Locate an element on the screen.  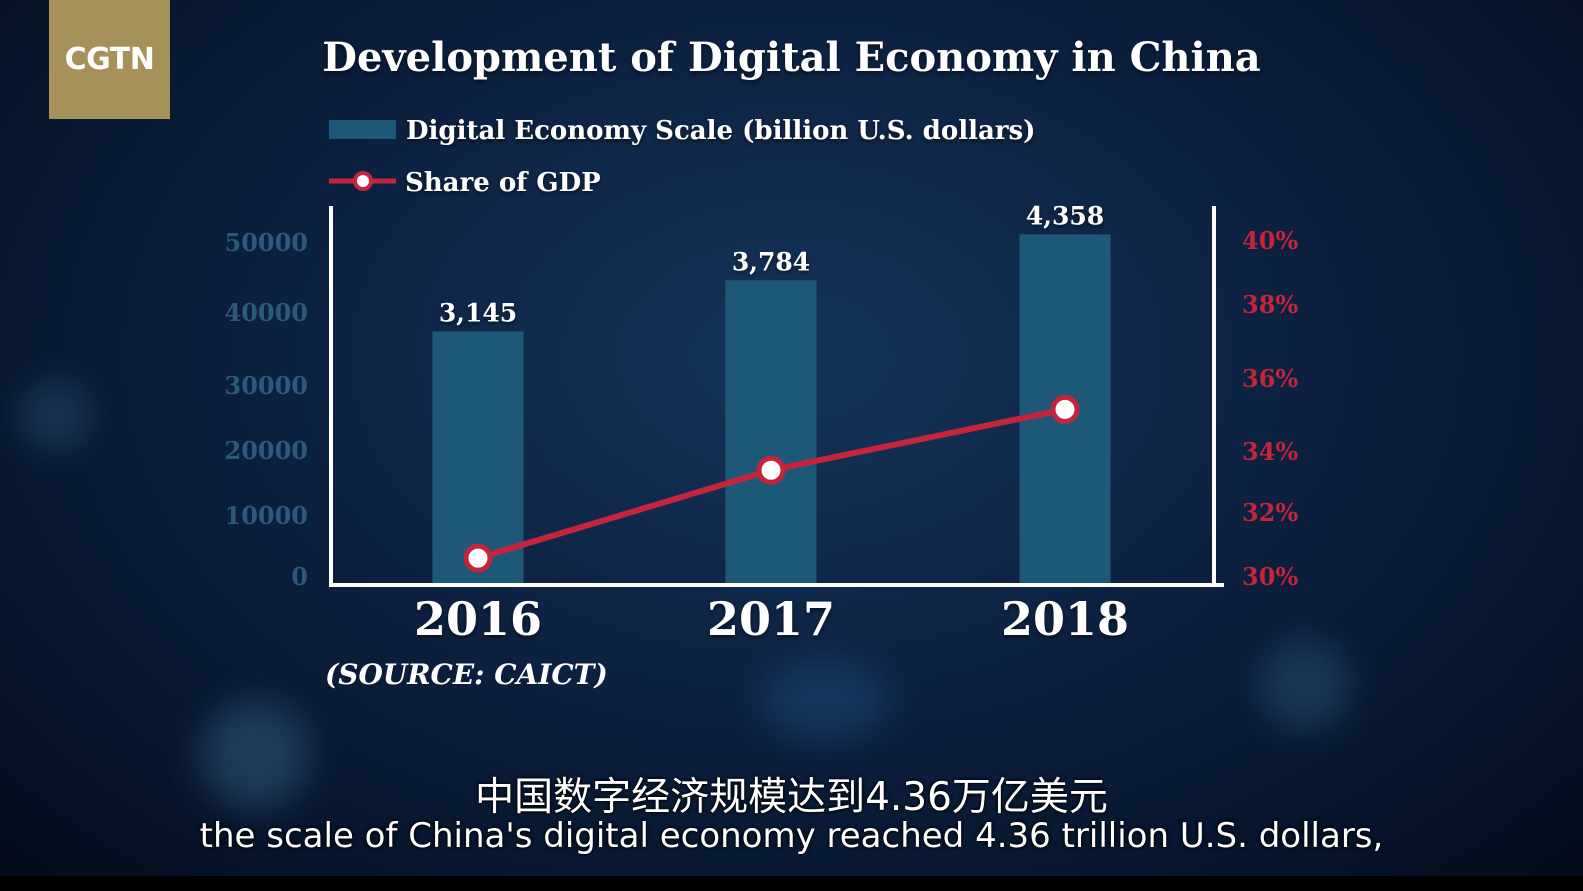
legend-line-marker is located at coordinates (363, 181).